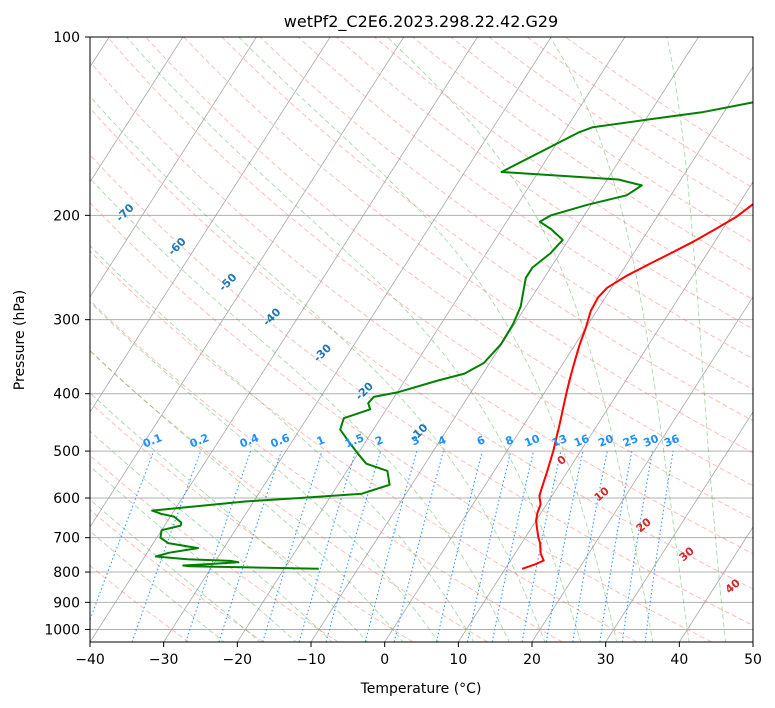 The image size is (775, 708). Describe the element at coordinates (321, 440) in the screenshot. I see `mixing-ratio-label: 1` at that location.